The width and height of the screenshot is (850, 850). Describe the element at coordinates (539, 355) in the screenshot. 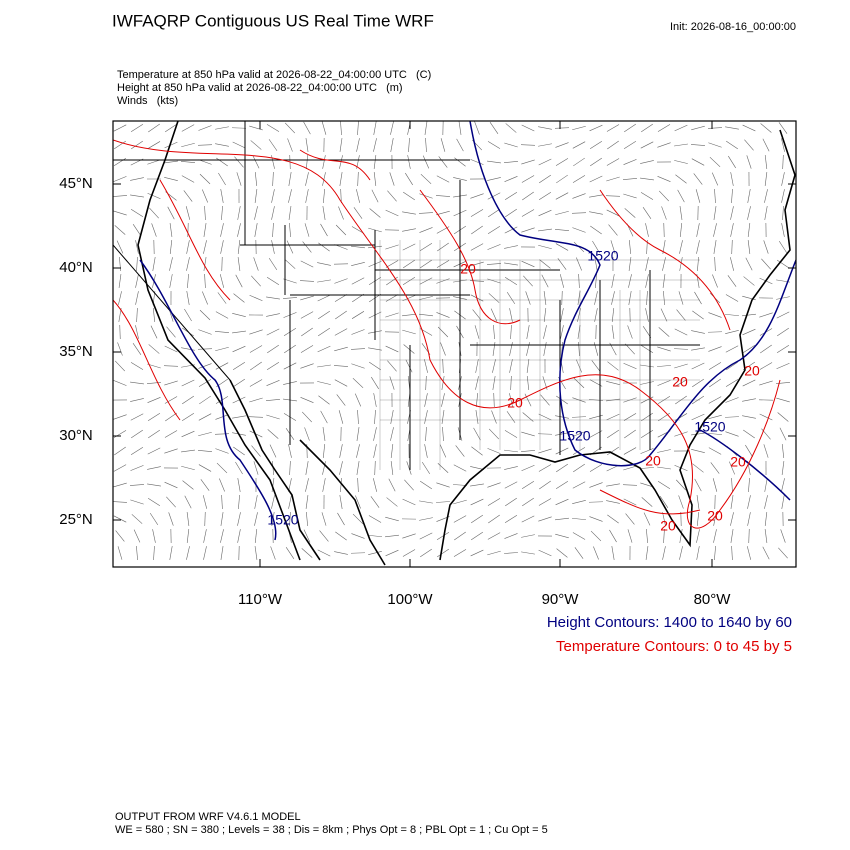

I see `county-lines` at that location.